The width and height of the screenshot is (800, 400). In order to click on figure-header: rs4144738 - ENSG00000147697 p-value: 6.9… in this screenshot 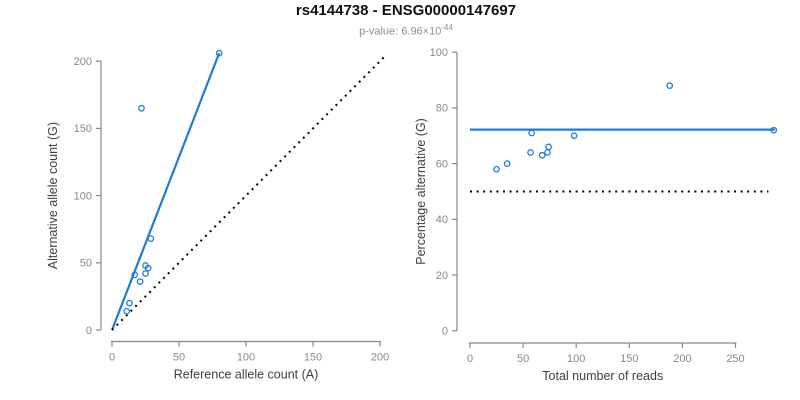, I will do `click(403, 20)`.